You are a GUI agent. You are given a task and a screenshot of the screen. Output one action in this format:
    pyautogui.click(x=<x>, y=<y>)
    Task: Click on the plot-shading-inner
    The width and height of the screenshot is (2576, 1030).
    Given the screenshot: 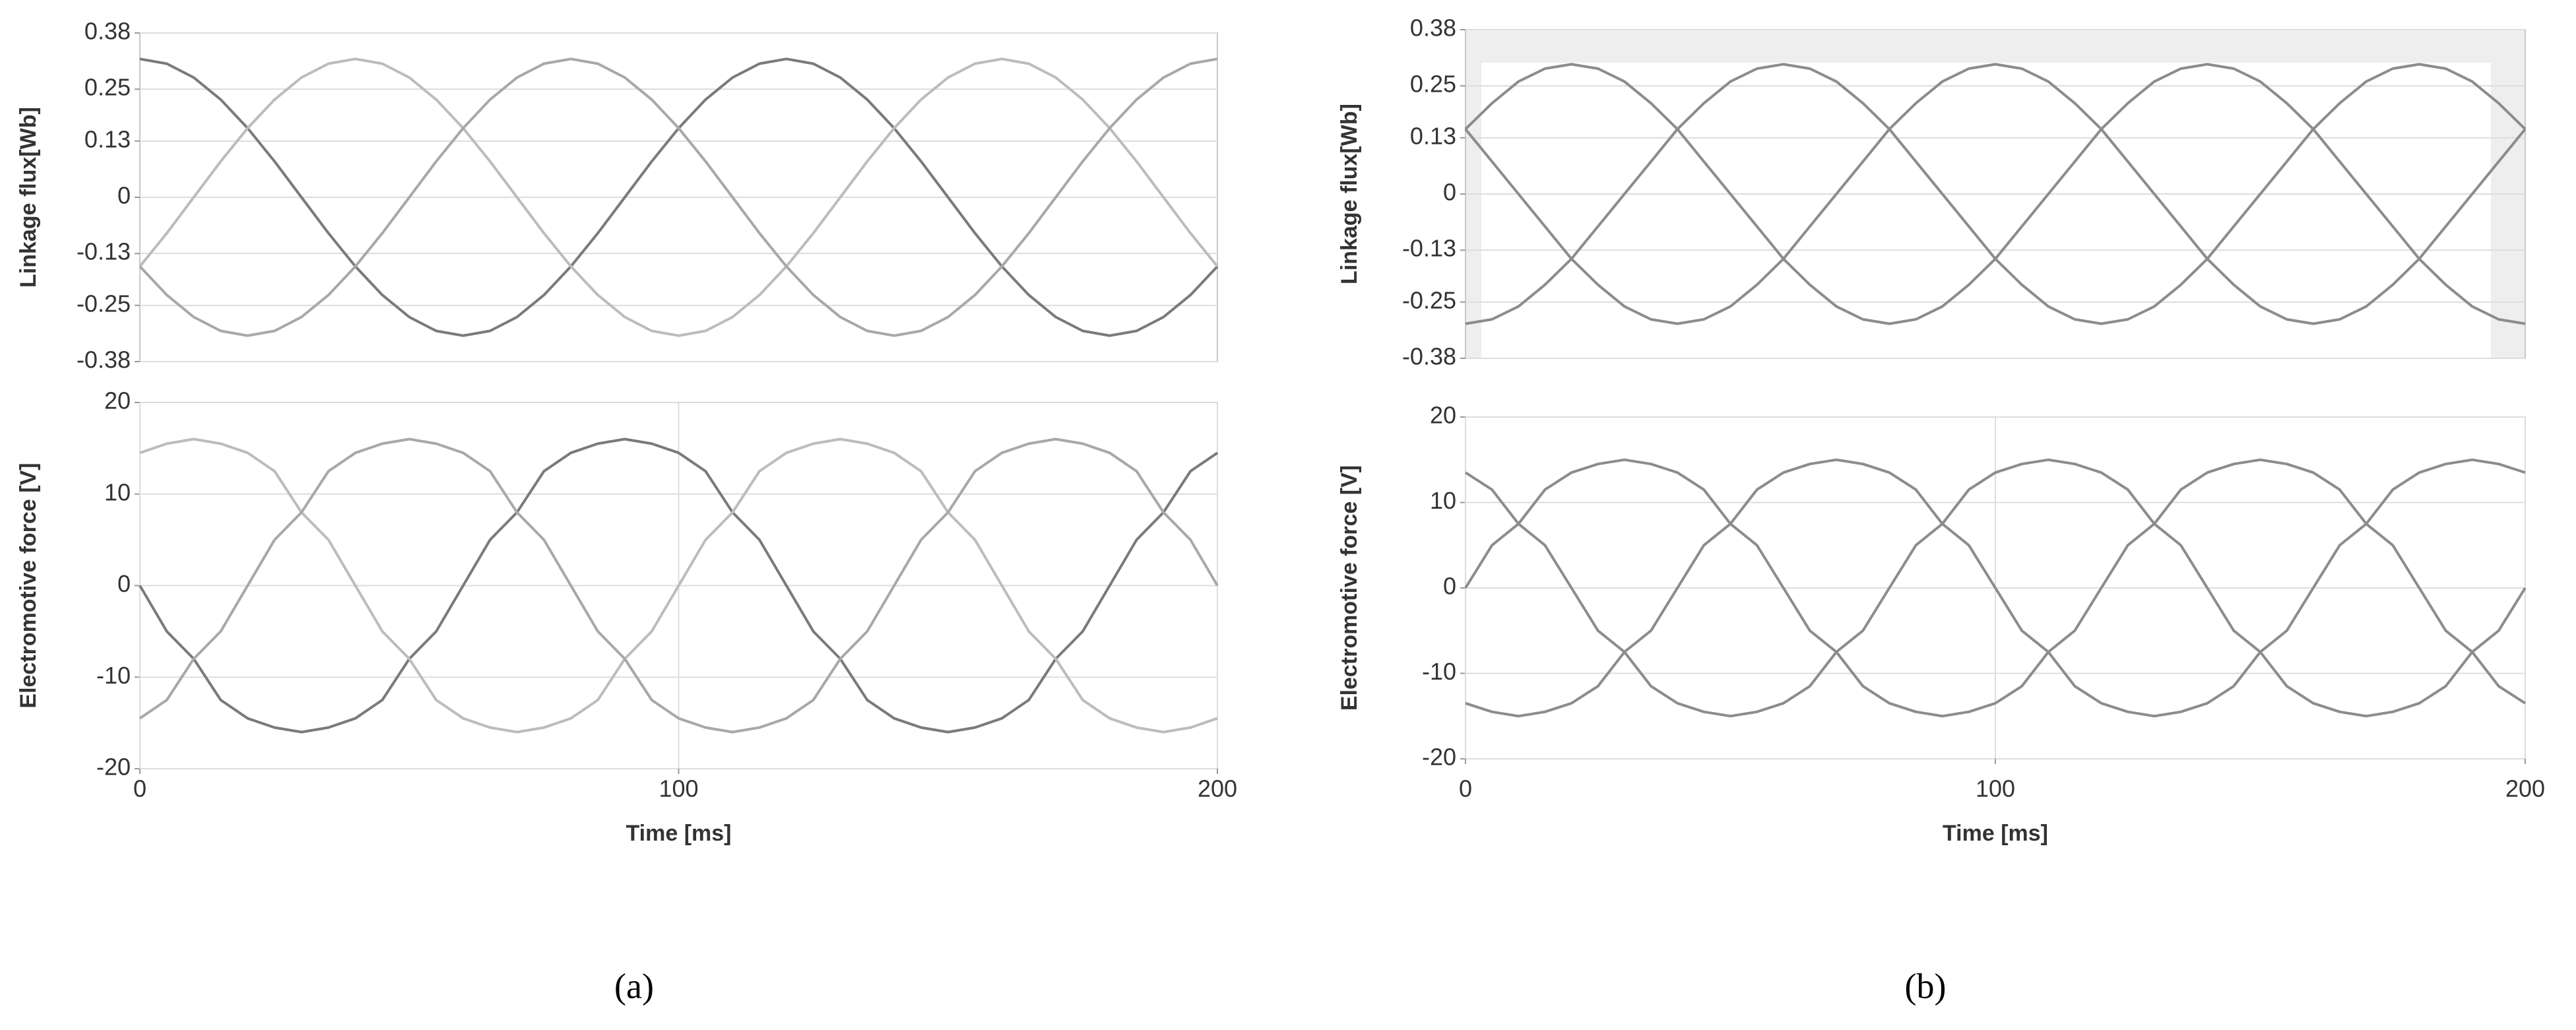 What is the action you would take?
    pyautogui.click(x=1986, y=211)
    